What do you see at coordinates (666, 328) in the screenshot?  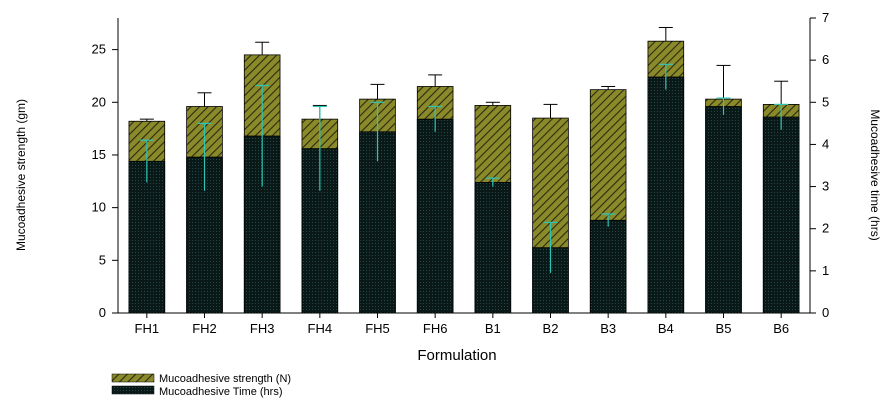 I see `x-tick-label-B4: B4` at bounding box center [666, 328].